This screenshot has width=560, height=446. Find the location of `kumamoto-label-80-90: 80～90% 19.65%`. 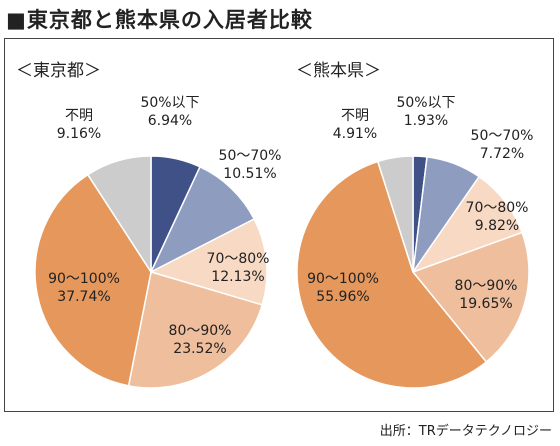

kumamoto-label-80-90: 80～90% 19.65% is located at coordinates (486, 295).